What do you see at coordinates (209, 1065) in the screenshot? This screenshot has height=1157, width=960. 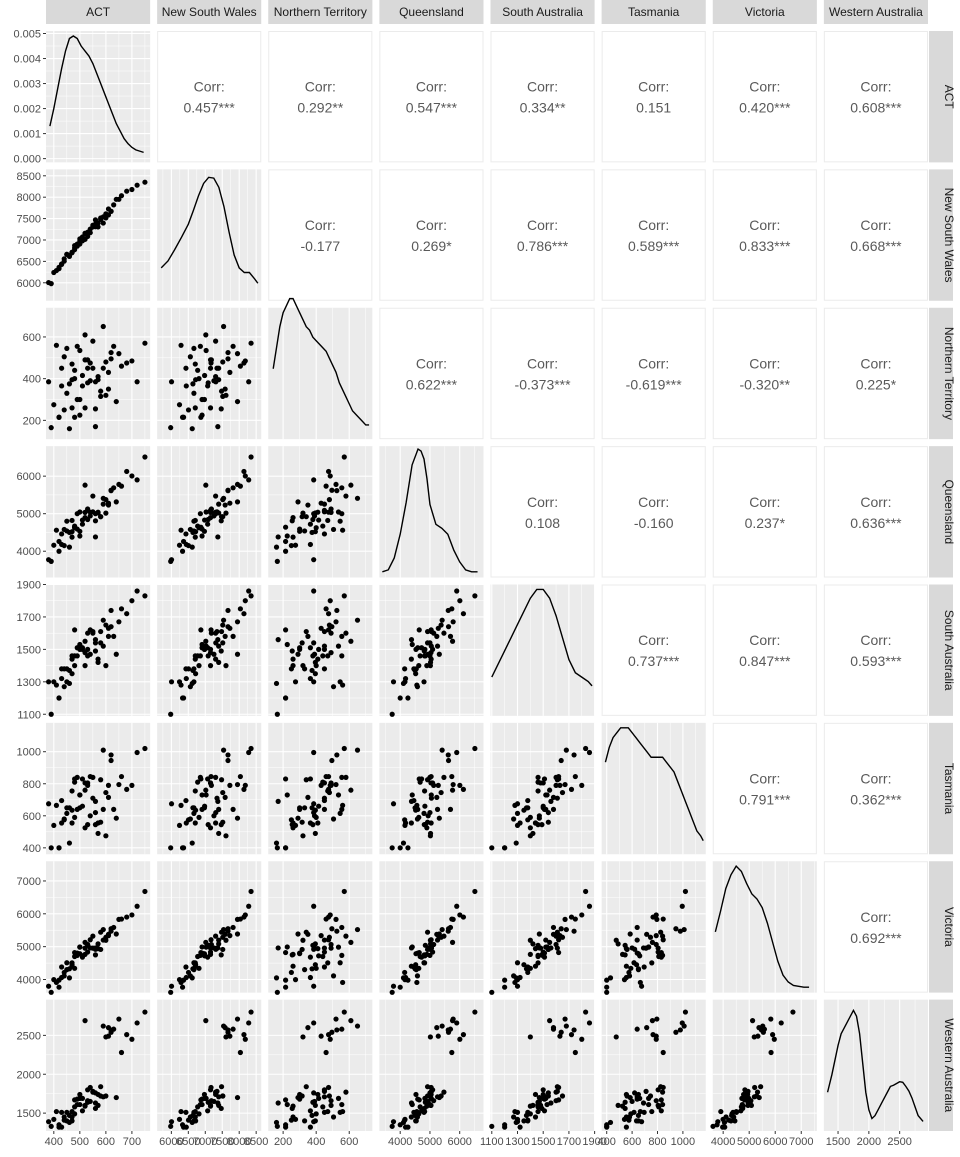 I see `panel-western-australia-vs-new-south-wales` at bounding box center [209, 1065].